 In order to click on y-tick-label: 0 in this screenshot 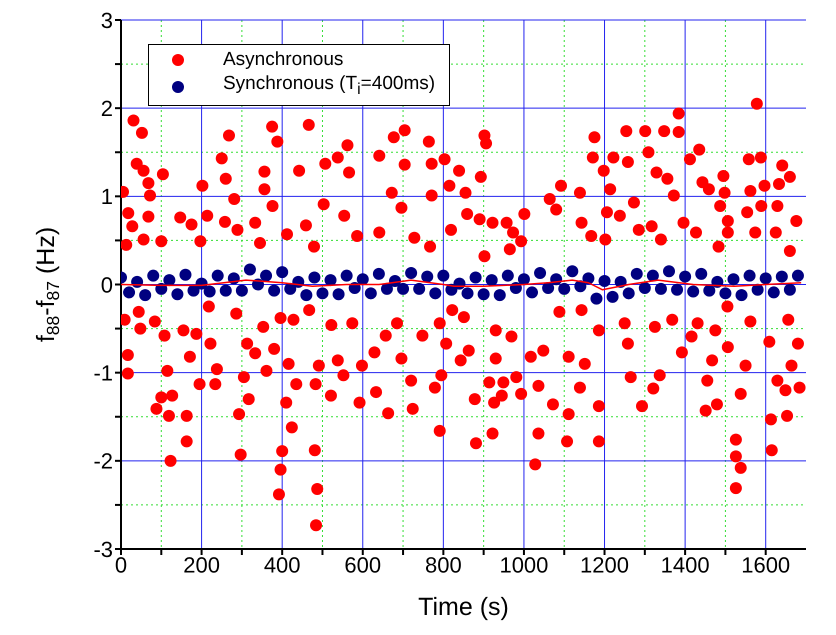, I will do `click(106, 285)`.